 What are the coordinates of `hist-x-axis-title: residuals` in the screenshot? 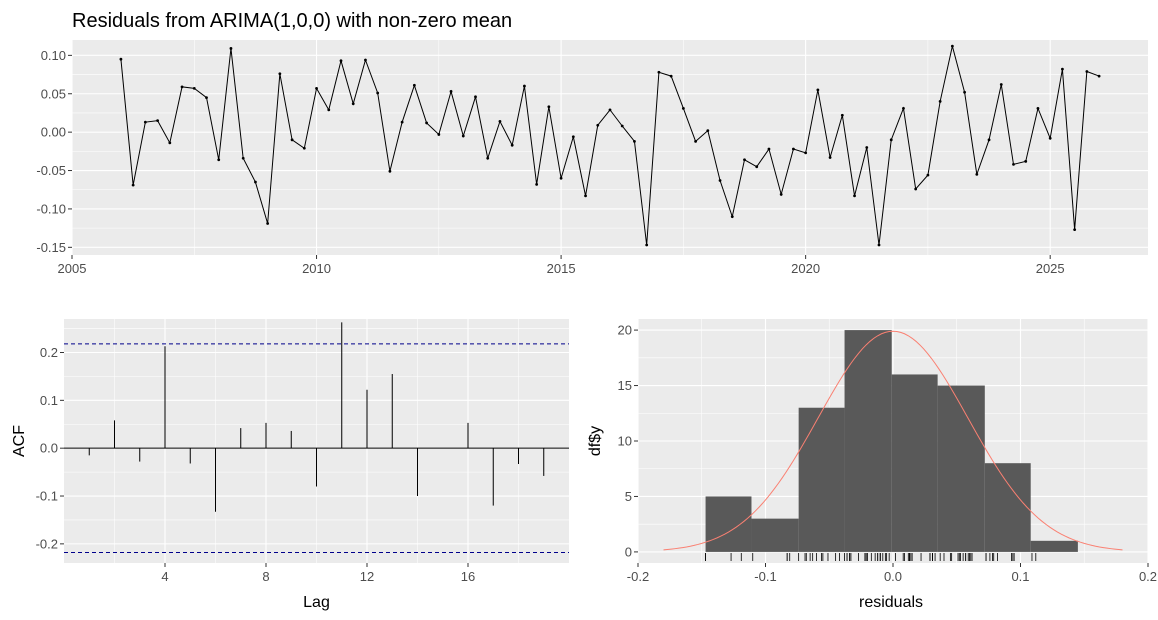 It's located at (891, 602).